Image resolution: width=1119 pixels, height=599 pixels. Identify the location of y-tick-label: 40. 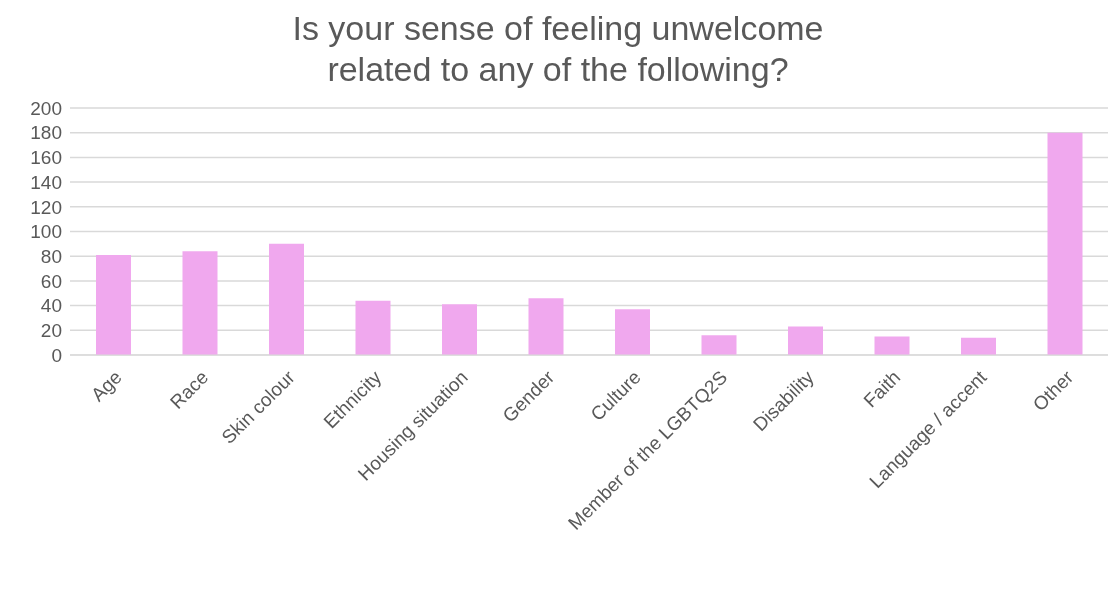
(51, 306).